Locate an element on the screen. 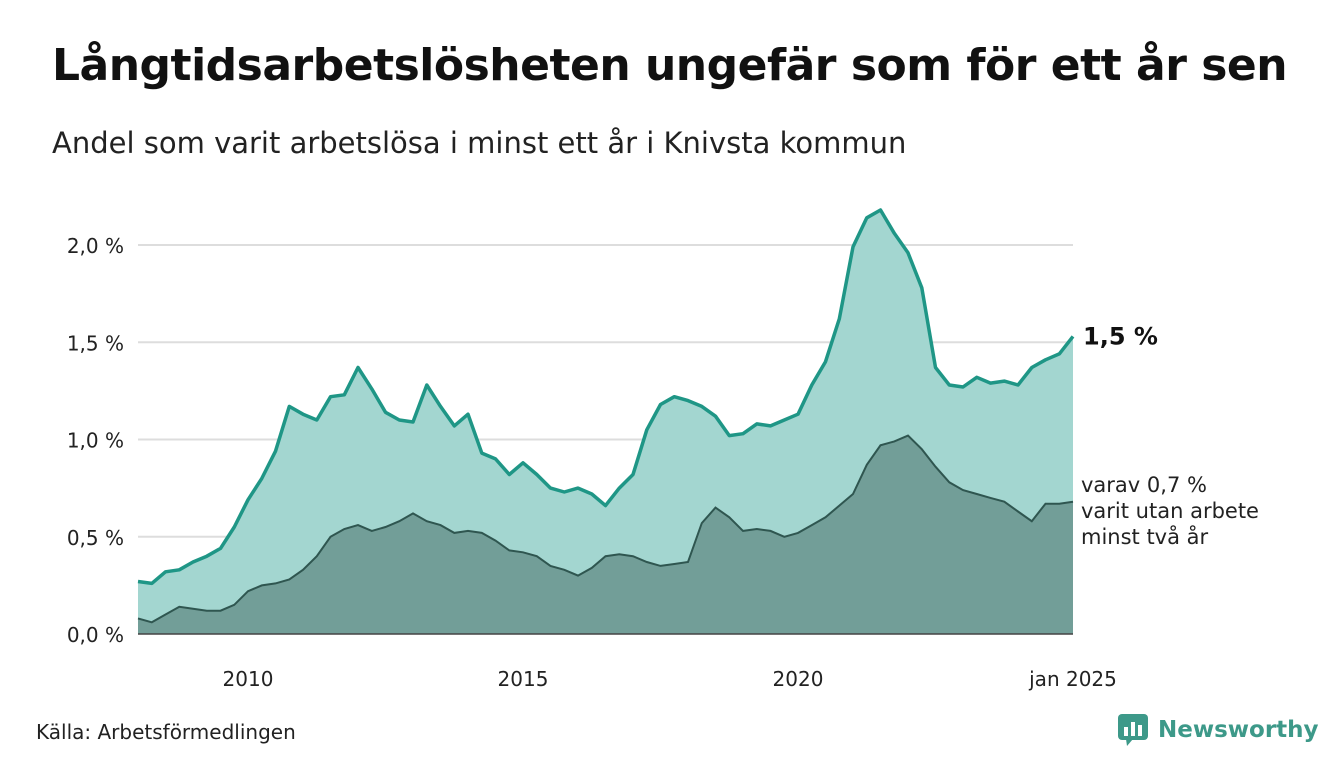  x-tick-label: 2010 is located at coordinates (248, 679).